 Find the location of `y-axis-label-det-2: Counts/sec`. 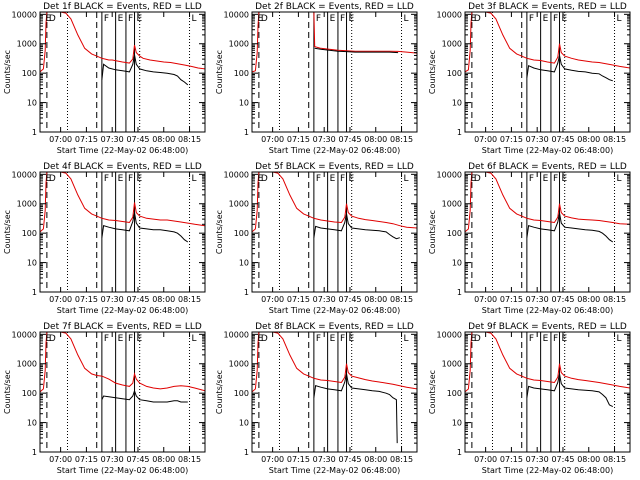

y-axis-label-det-2: Counts/sec is located at coordinates (219, 72).